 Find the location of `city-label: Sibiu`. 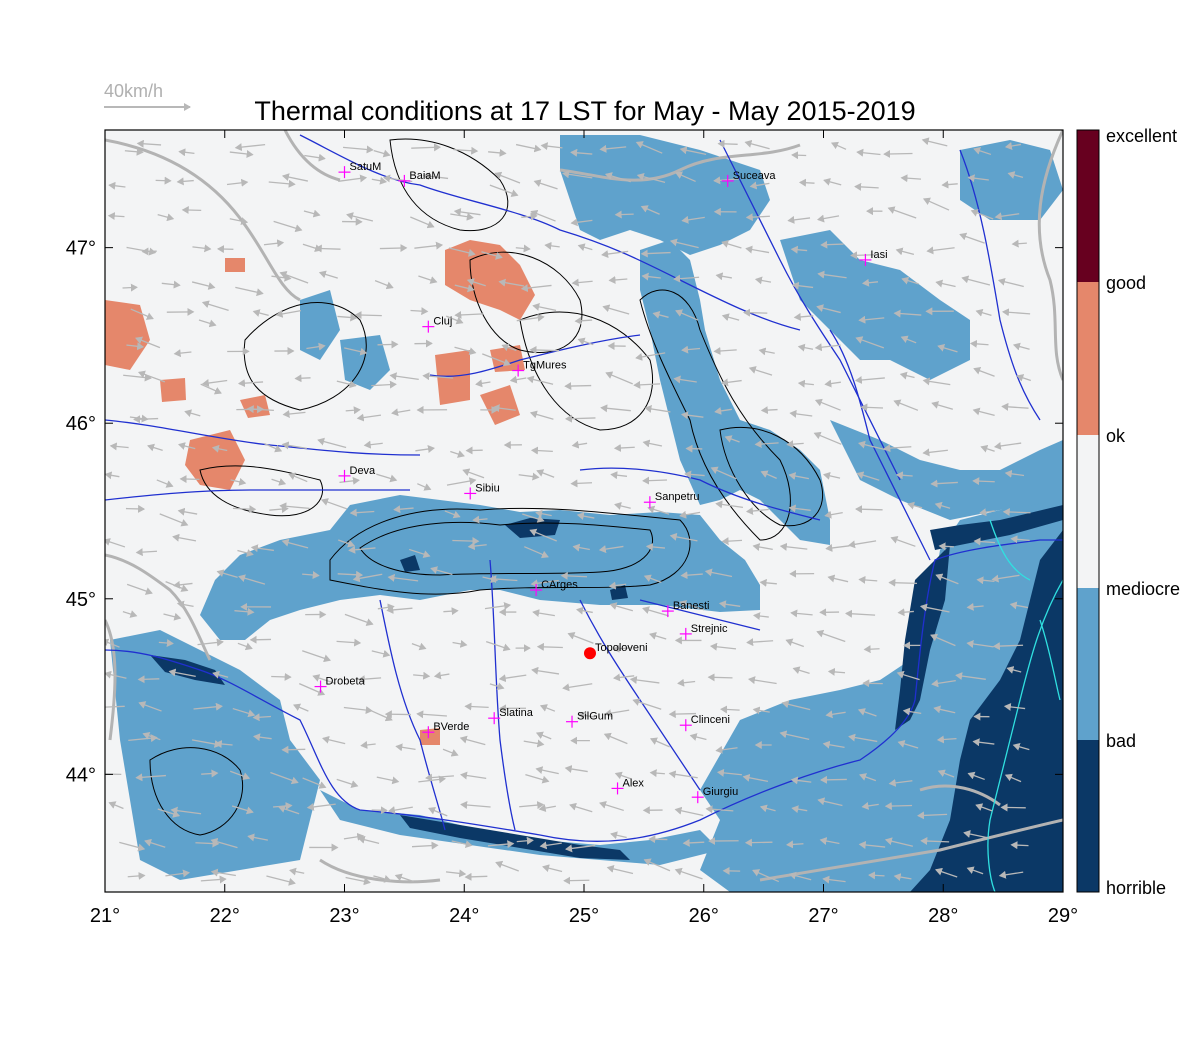

city-label: Sibiu is located at coordinates (487, 488).